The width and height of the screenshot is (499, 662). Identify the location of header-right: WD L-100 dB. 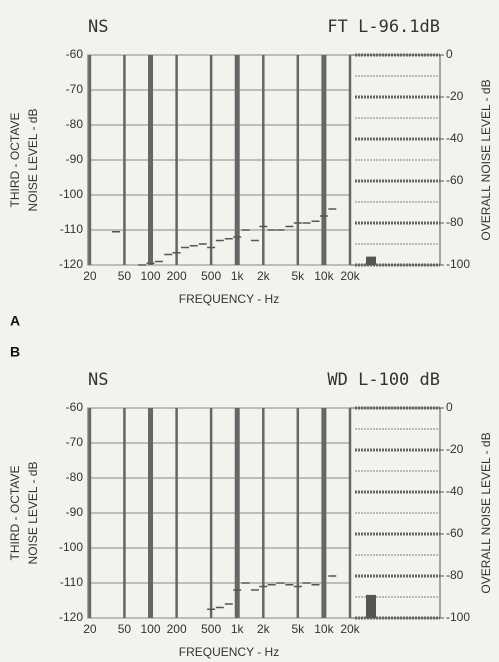
(383, 380).